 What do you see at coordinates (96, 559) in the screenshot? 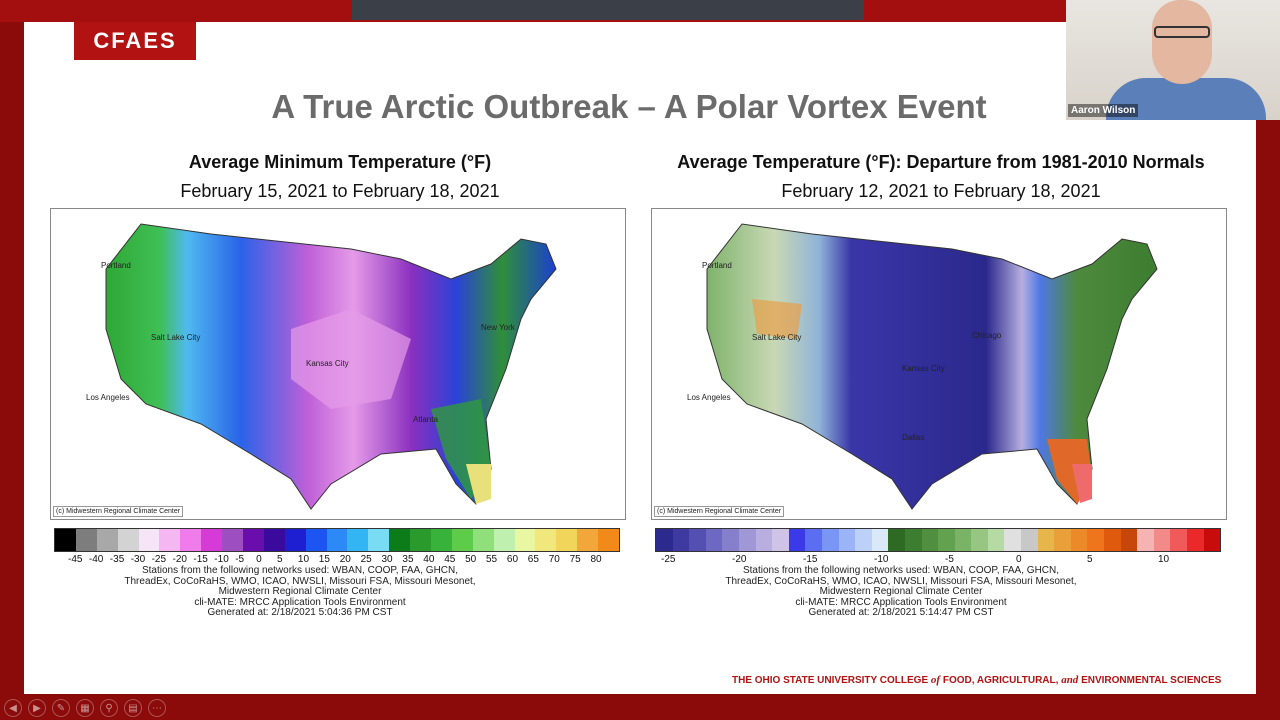
I see `legend-tick-label: -40` at bounding box center [96, 559].